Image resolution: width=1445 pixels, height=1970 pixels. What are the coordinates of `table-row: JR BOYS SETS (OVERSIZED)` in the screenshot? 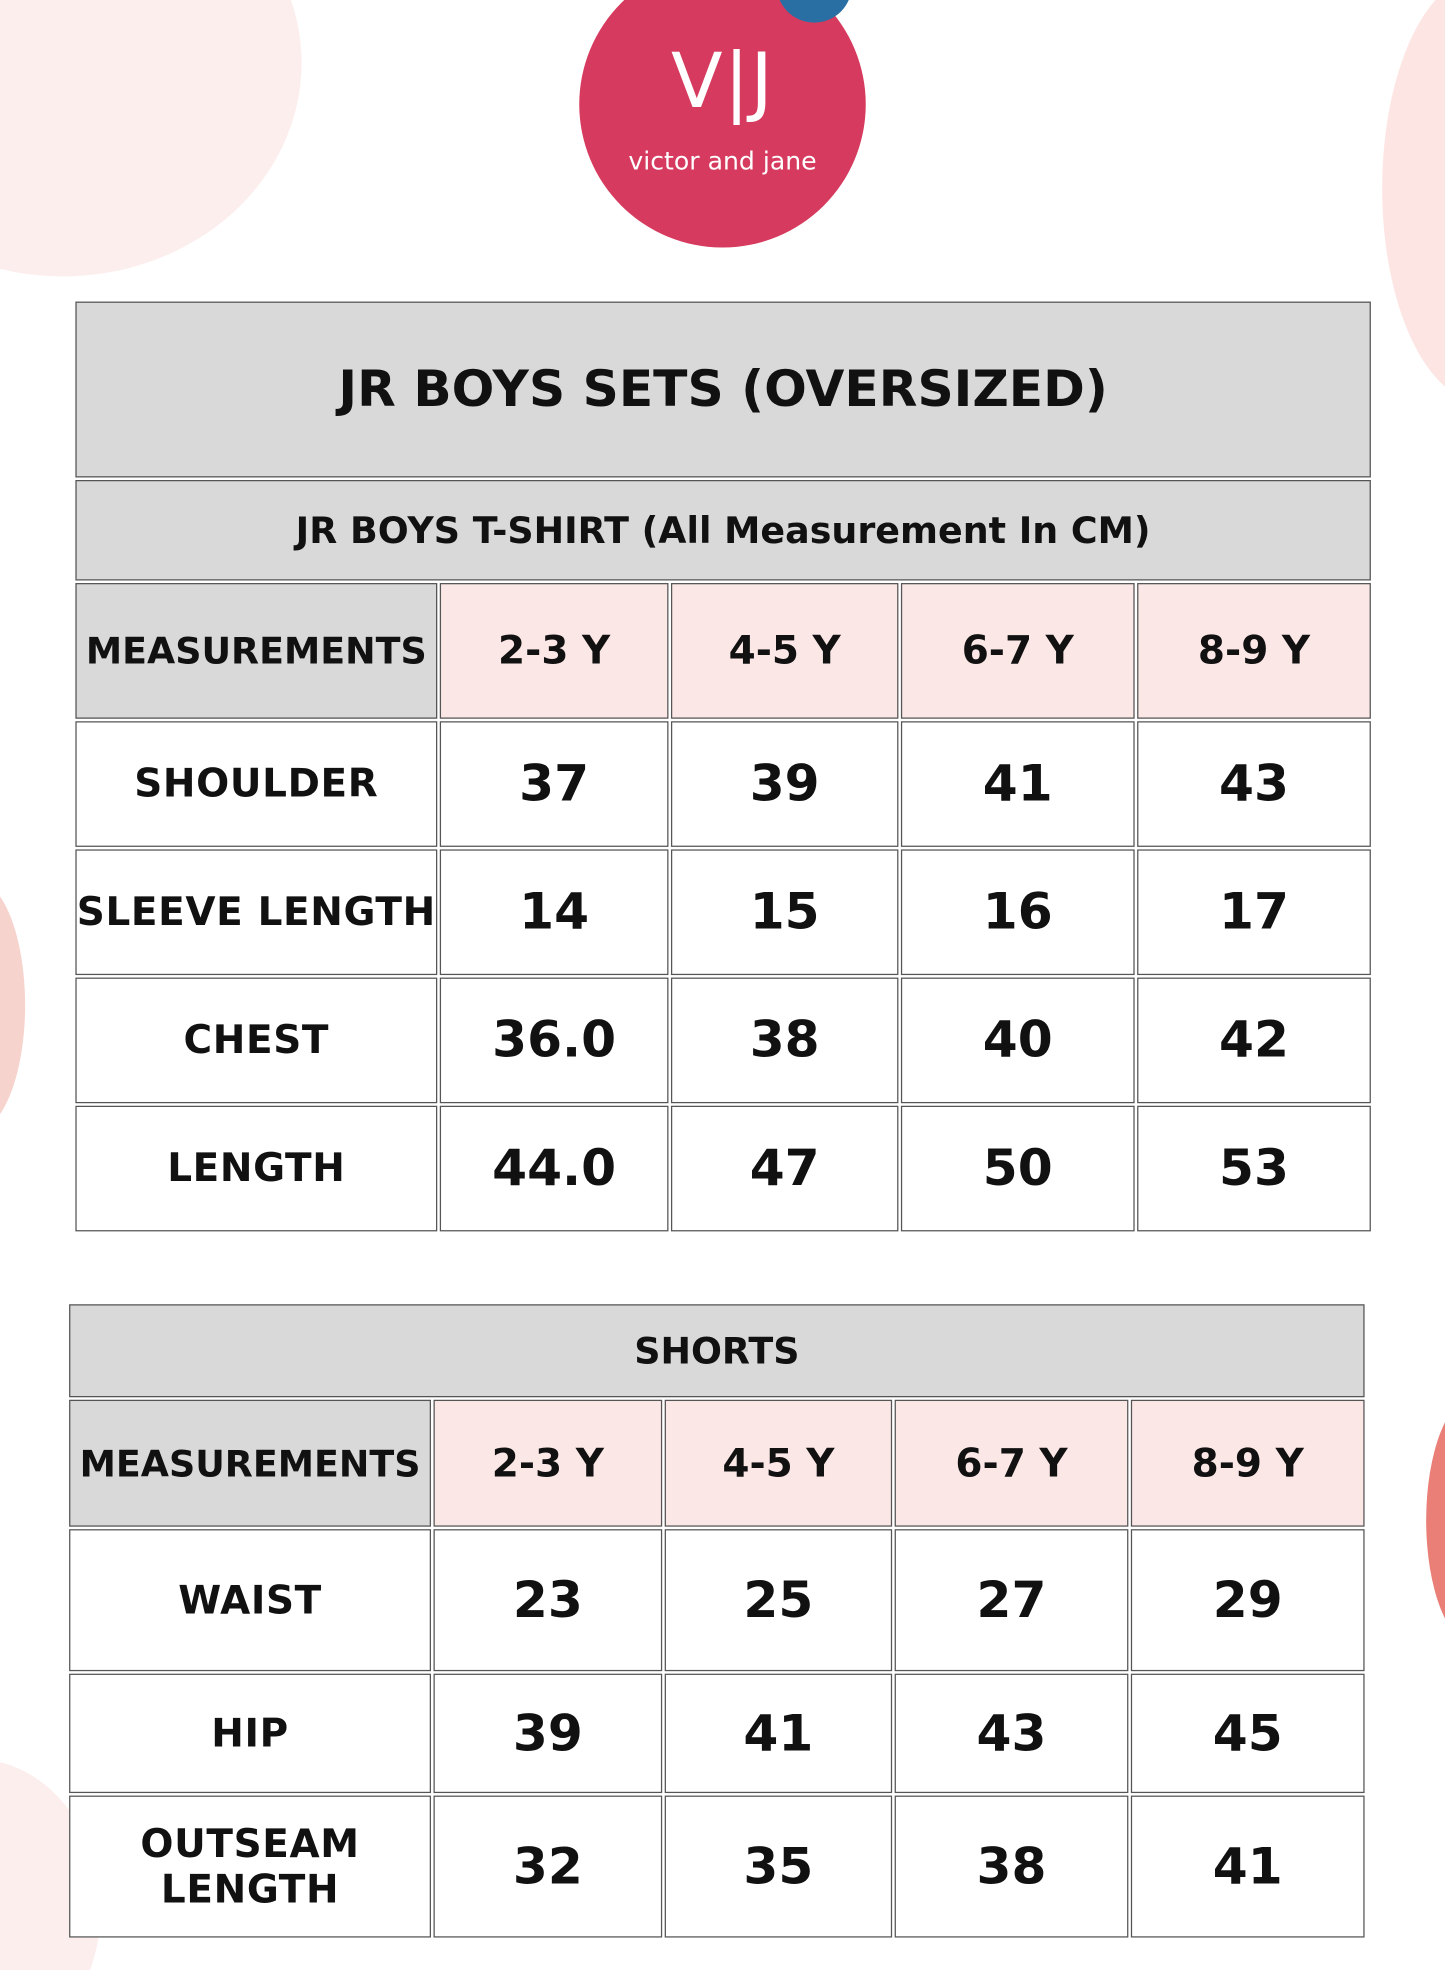 It's located at (723, 389).